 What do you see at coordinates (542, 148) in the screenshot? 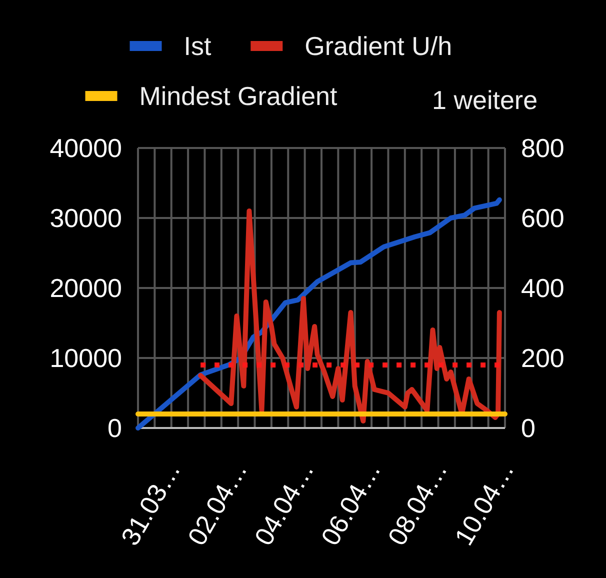
I see `y2-tick-label: 800` at bounding box center [542, 148].